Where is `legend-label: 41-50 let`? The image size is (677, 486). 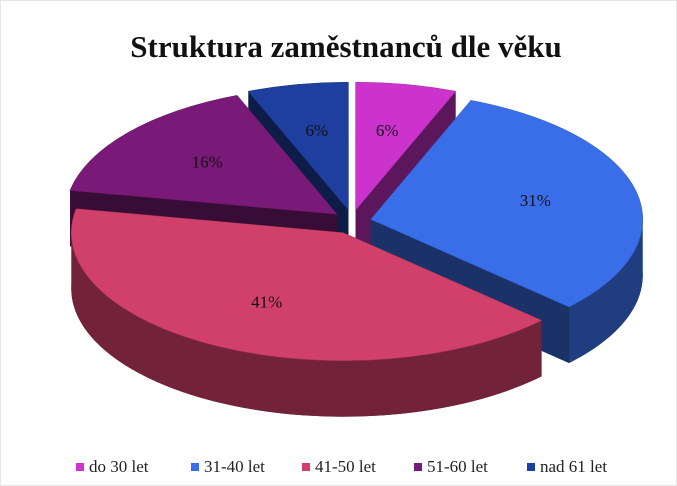
legend-label: 41-50 let is located at coordinates (345, 466).